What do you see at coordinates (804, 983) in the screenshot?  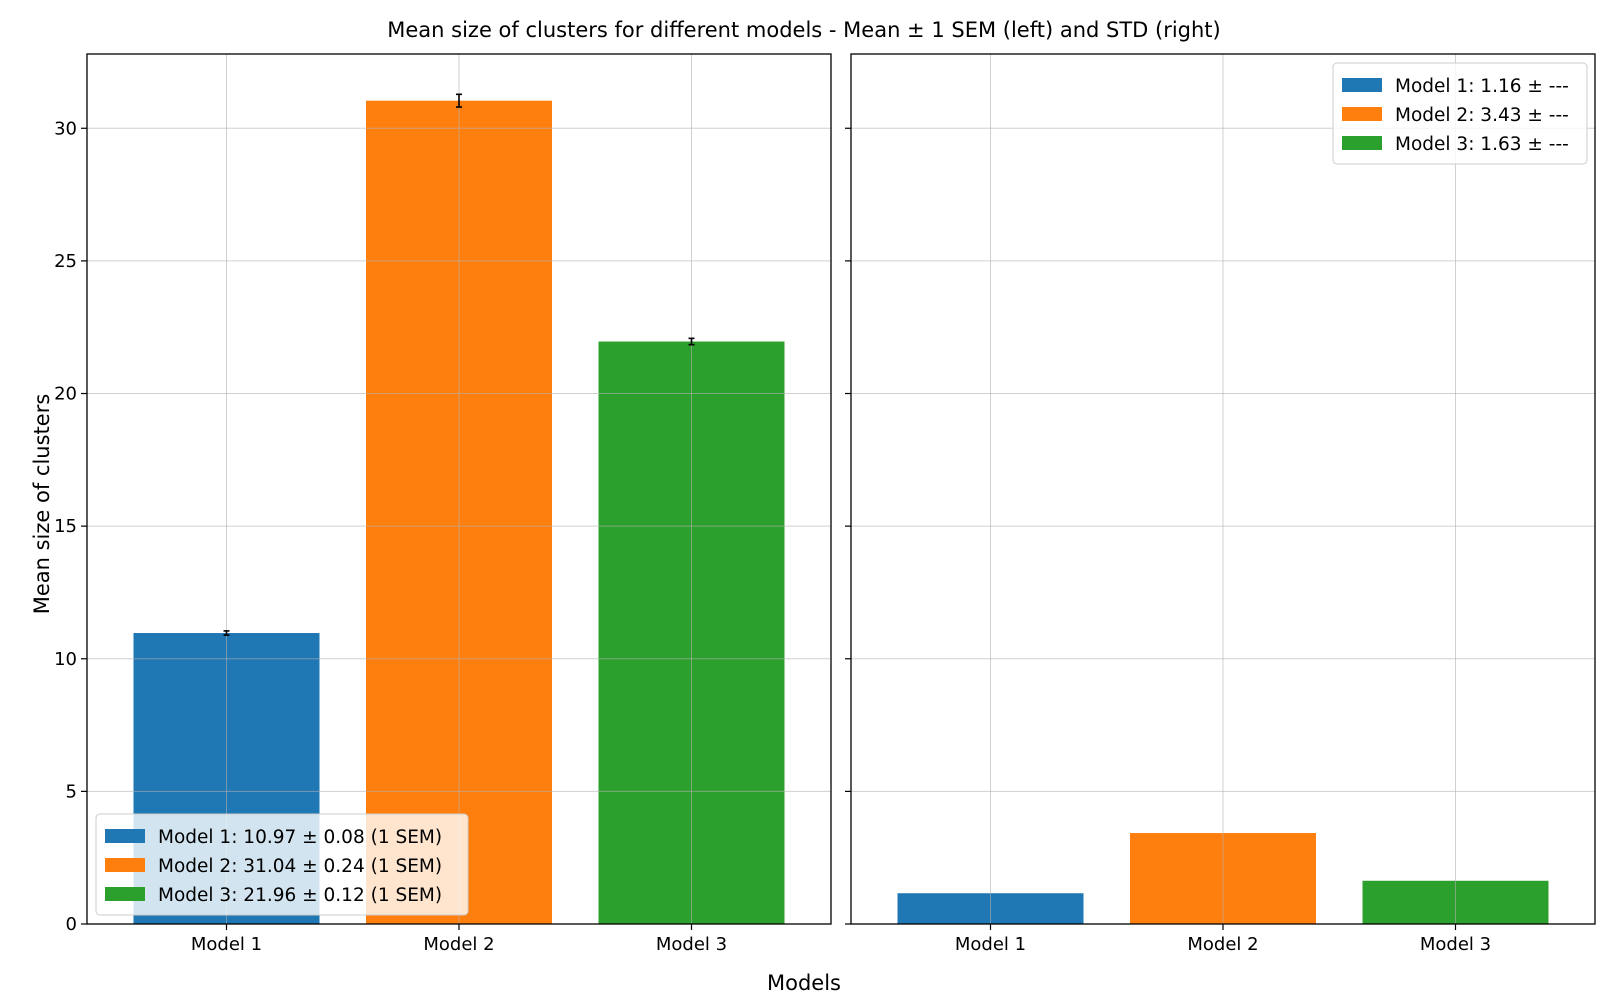 I see `x-axis-label: Models` at bounding box center [804, 983].